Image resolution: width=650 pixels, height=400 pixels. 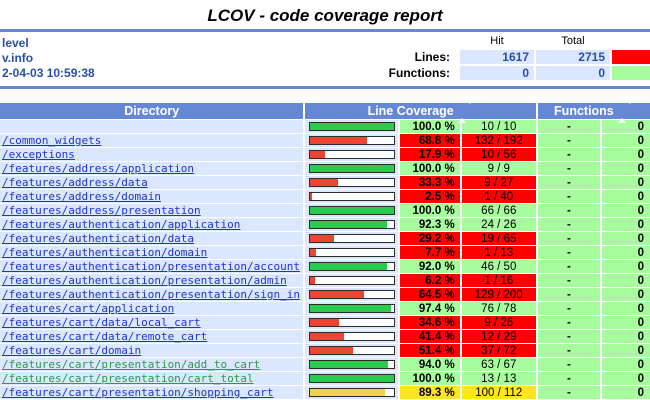 I want to click on directory-link: /exceptions, so click(x=38, y=154).